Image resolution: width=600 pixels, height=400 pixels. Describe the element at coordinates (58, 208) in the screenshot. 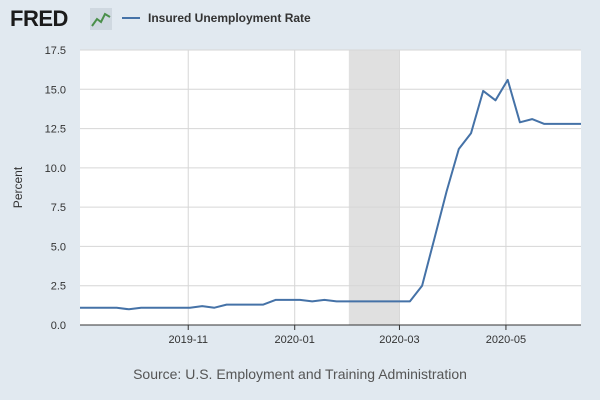

I see `y-tick-label: 7.5` at that location.